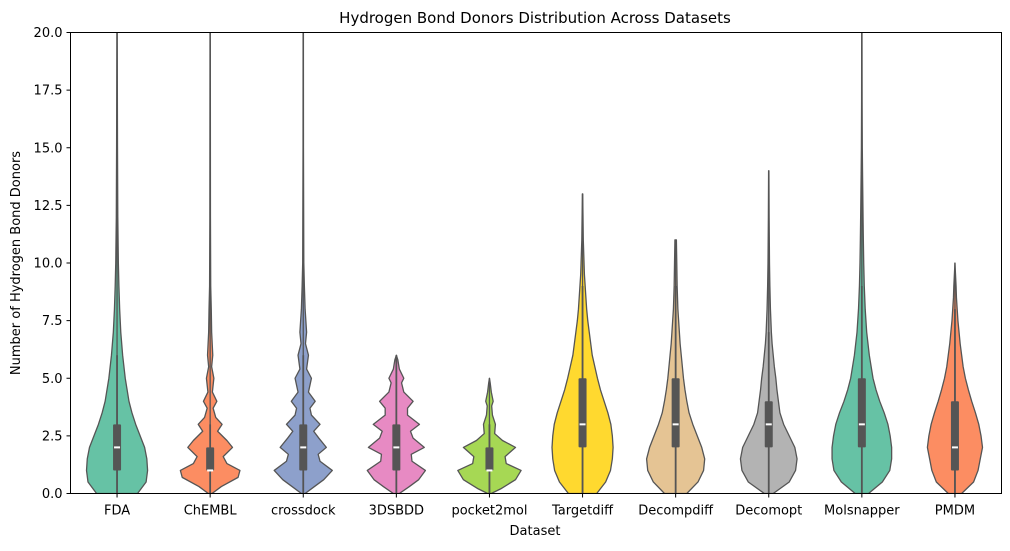  I want to click on iqr-box-Molsnapper, so click(861, 413).